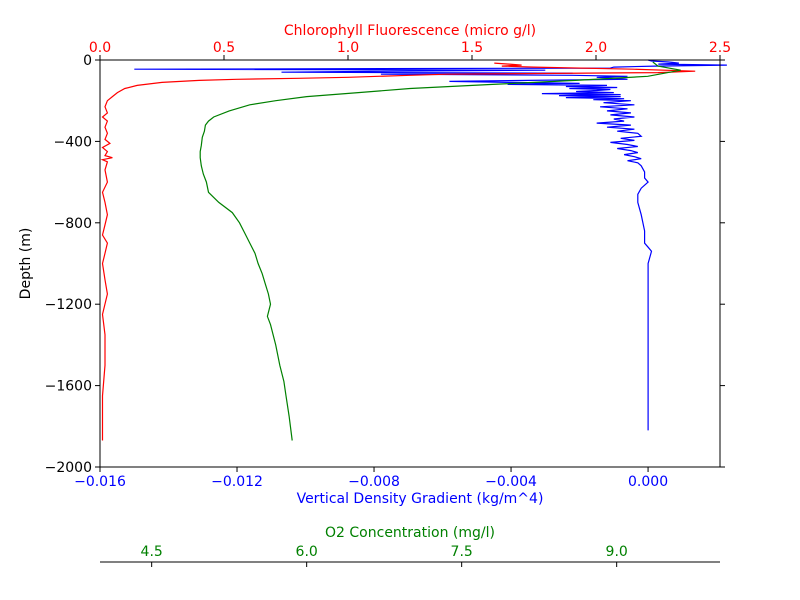  Describe the element at coordinates (511, 482) in the screenshot. I see `density-tick-label: −0.004` at that location.